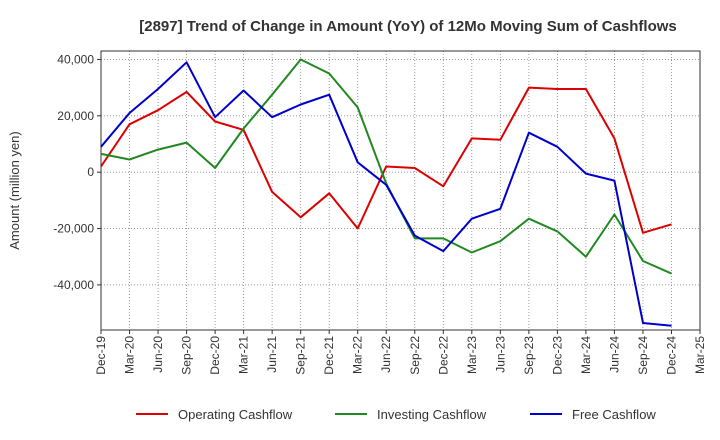  Describe the element at coordinates (73, 229) in the screenshot. I see `y-tick-label: -20,000` at that location.